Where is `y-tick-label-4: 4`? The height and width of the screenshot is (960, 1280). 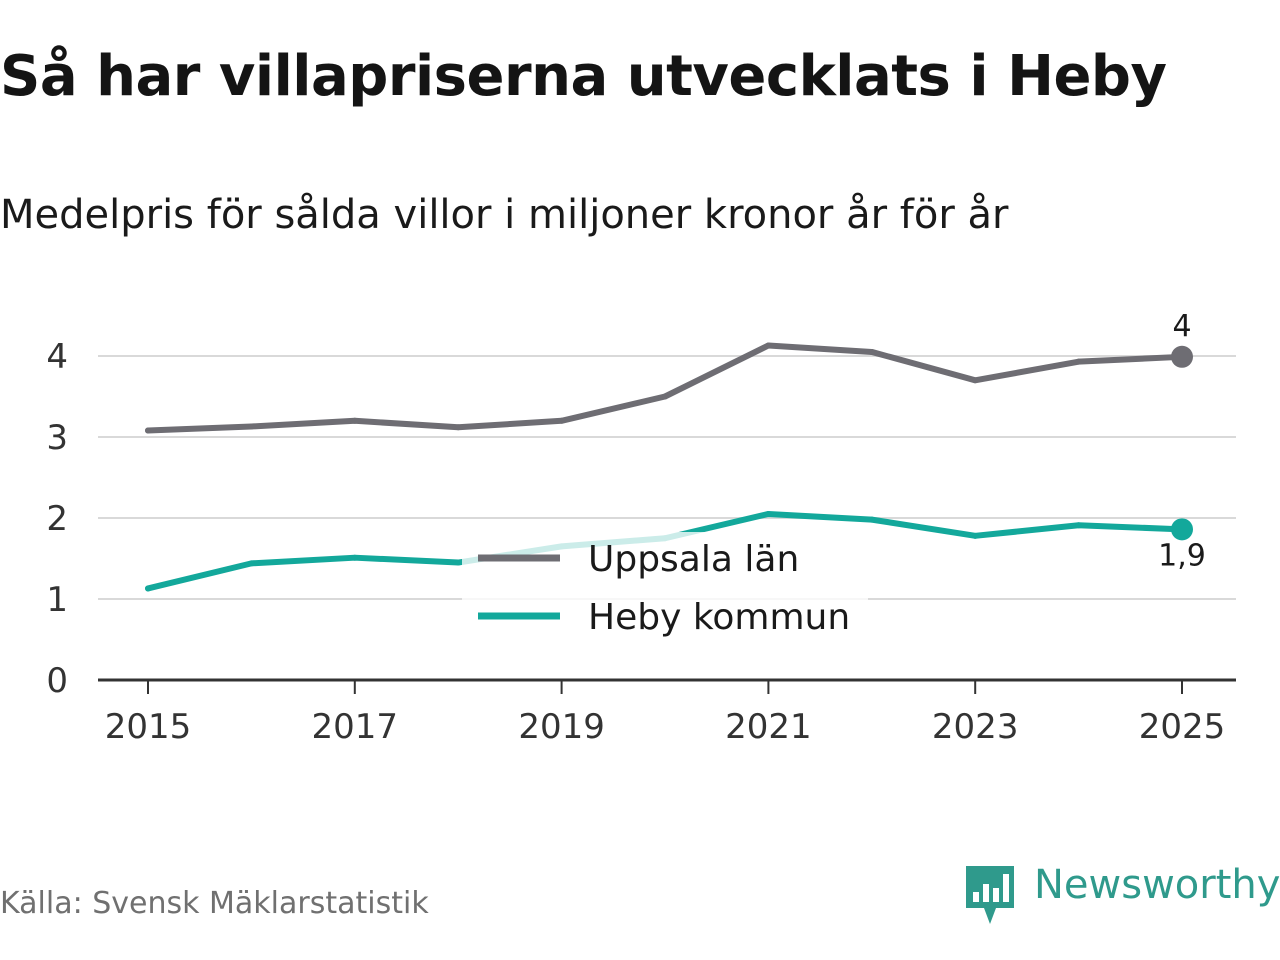
y-tick-label-4: 4 is located at coordinates (57, 357).